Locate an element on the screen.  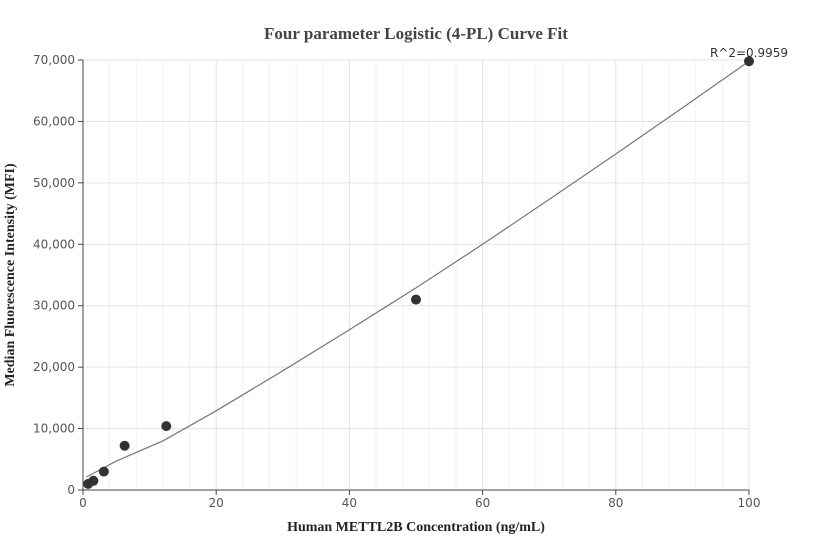
y-axis-title: Median Fluorescence Intensity (MFI) is located at coordinates (10, 275).